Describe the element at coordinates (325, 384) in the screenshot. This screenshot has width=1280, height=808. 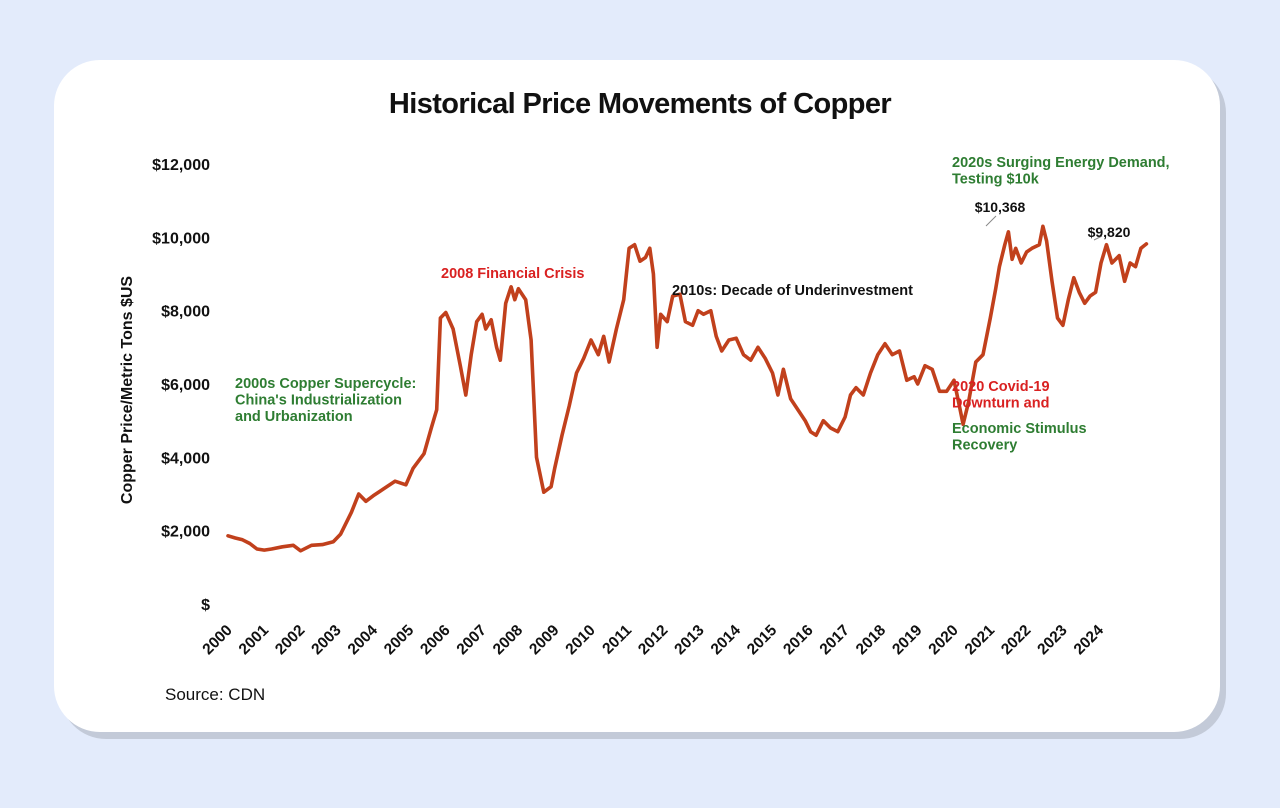
I see `annotation-text: 2000s Copper Supercycle:` at that location.